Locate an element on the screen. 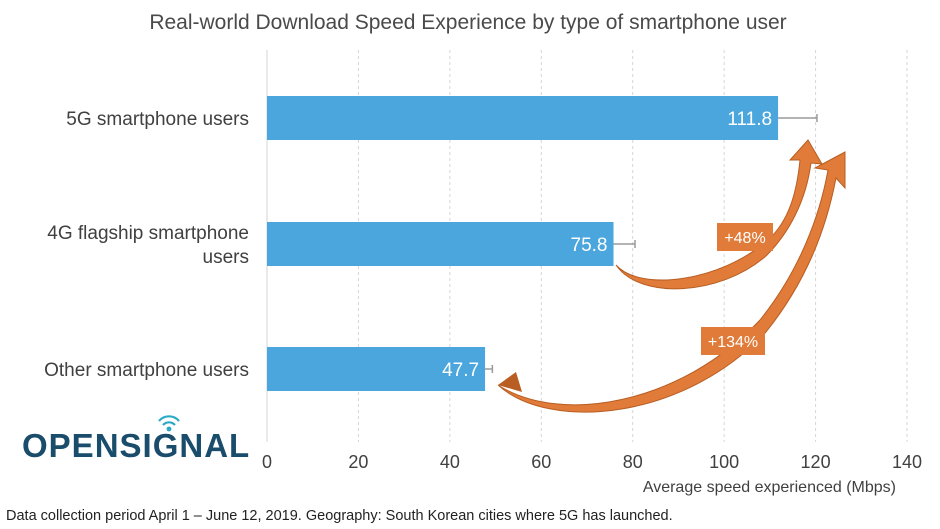  x-tick-label: 20 is located at coordinates (358, 462).